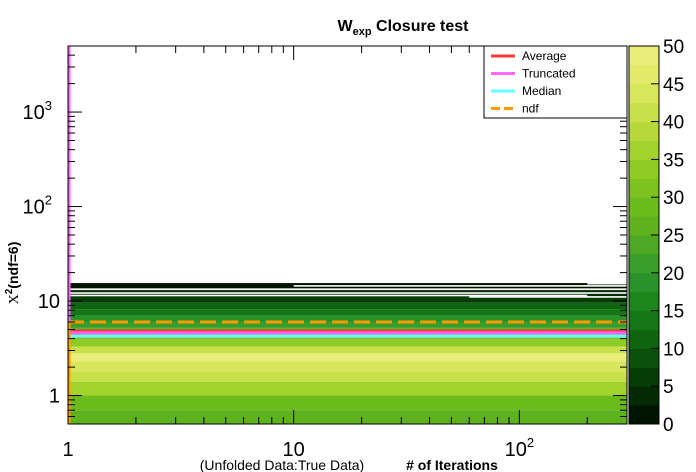 The width and height of the screenshot is (696, 472). What do you see at coordinates (541, 91) in the screenshot?
I see `legend-label: Median` at bounding box center [541, 91].